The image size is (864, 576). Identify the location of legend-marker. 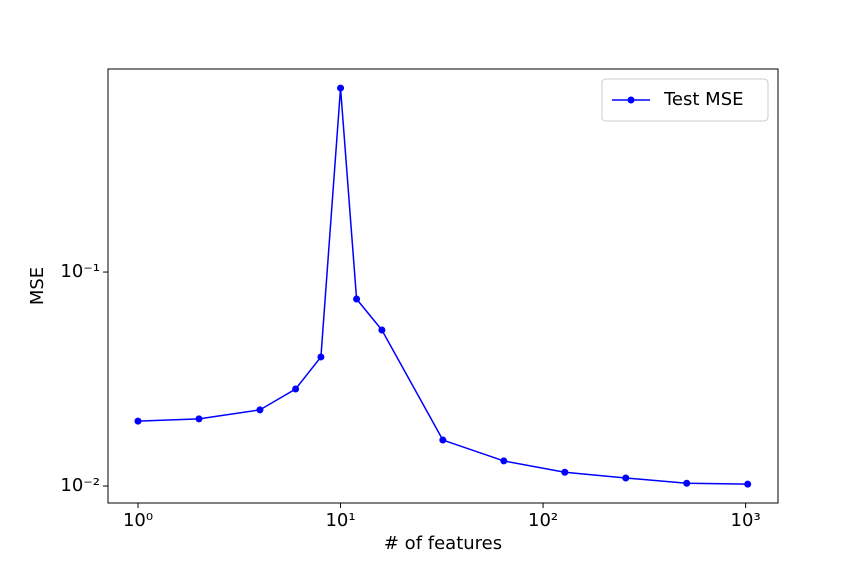
(631, 100).